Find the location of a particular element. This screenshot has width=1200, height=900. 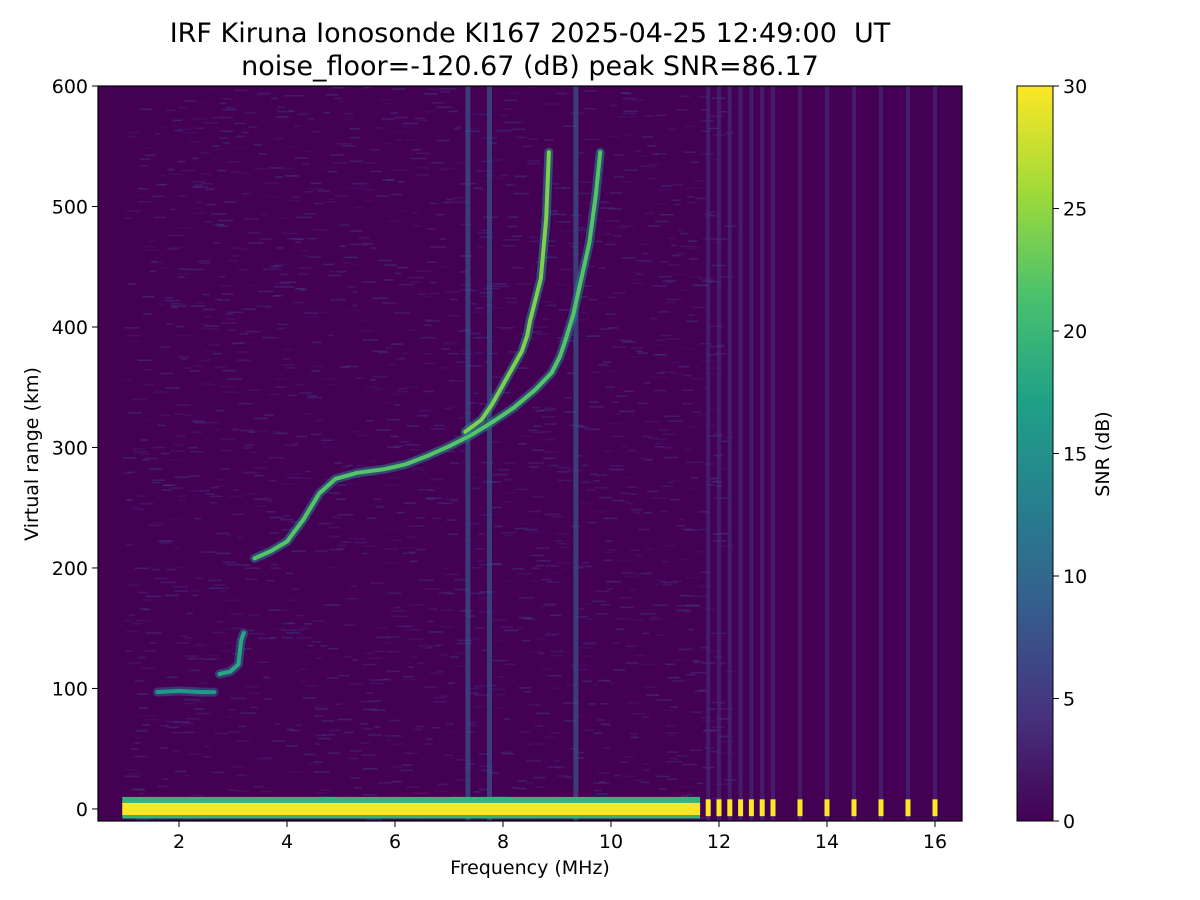

x-tick-label: 14 is located at coordinates (827, 842).